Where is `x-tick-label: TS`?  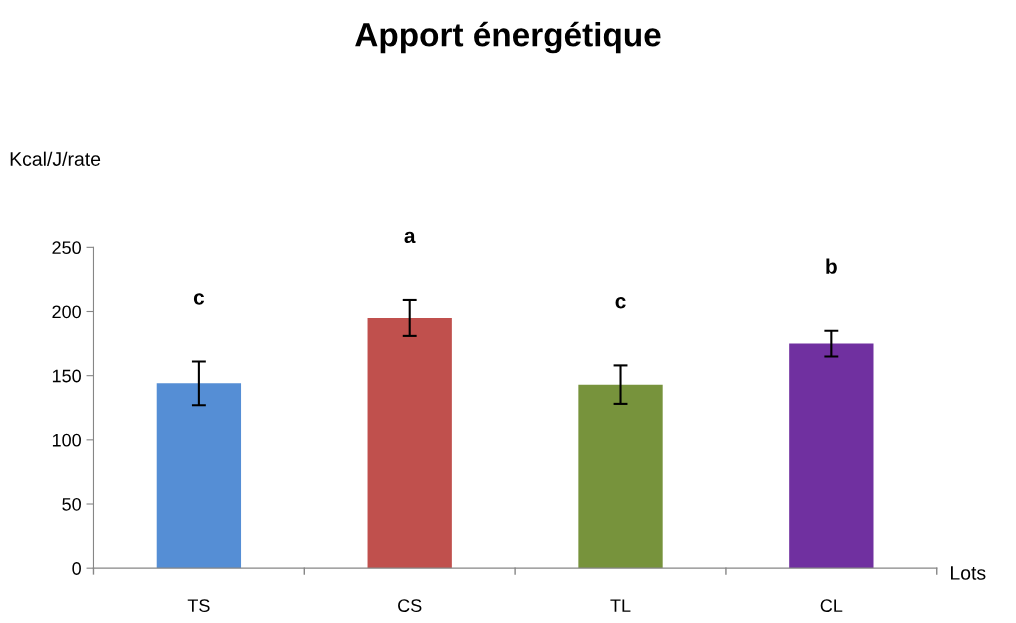 x-tick-label: TS is located at coordinates (198, 605).